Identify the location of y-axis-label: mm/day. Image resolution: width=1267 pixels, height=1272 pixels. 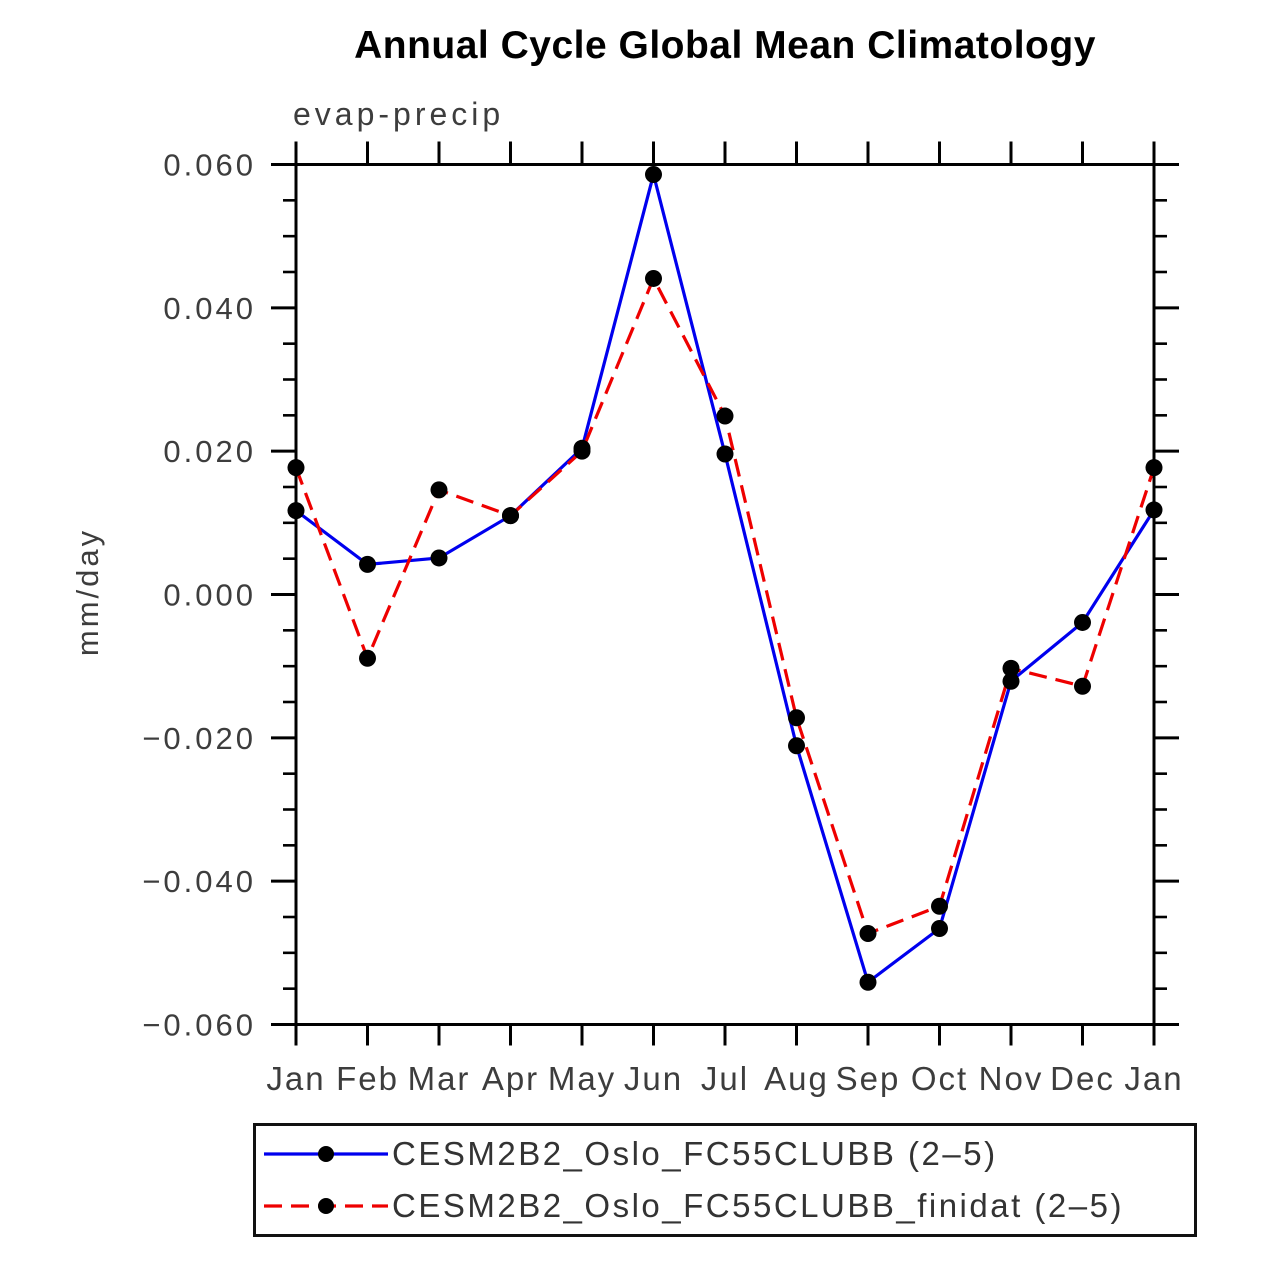
(87, 592).